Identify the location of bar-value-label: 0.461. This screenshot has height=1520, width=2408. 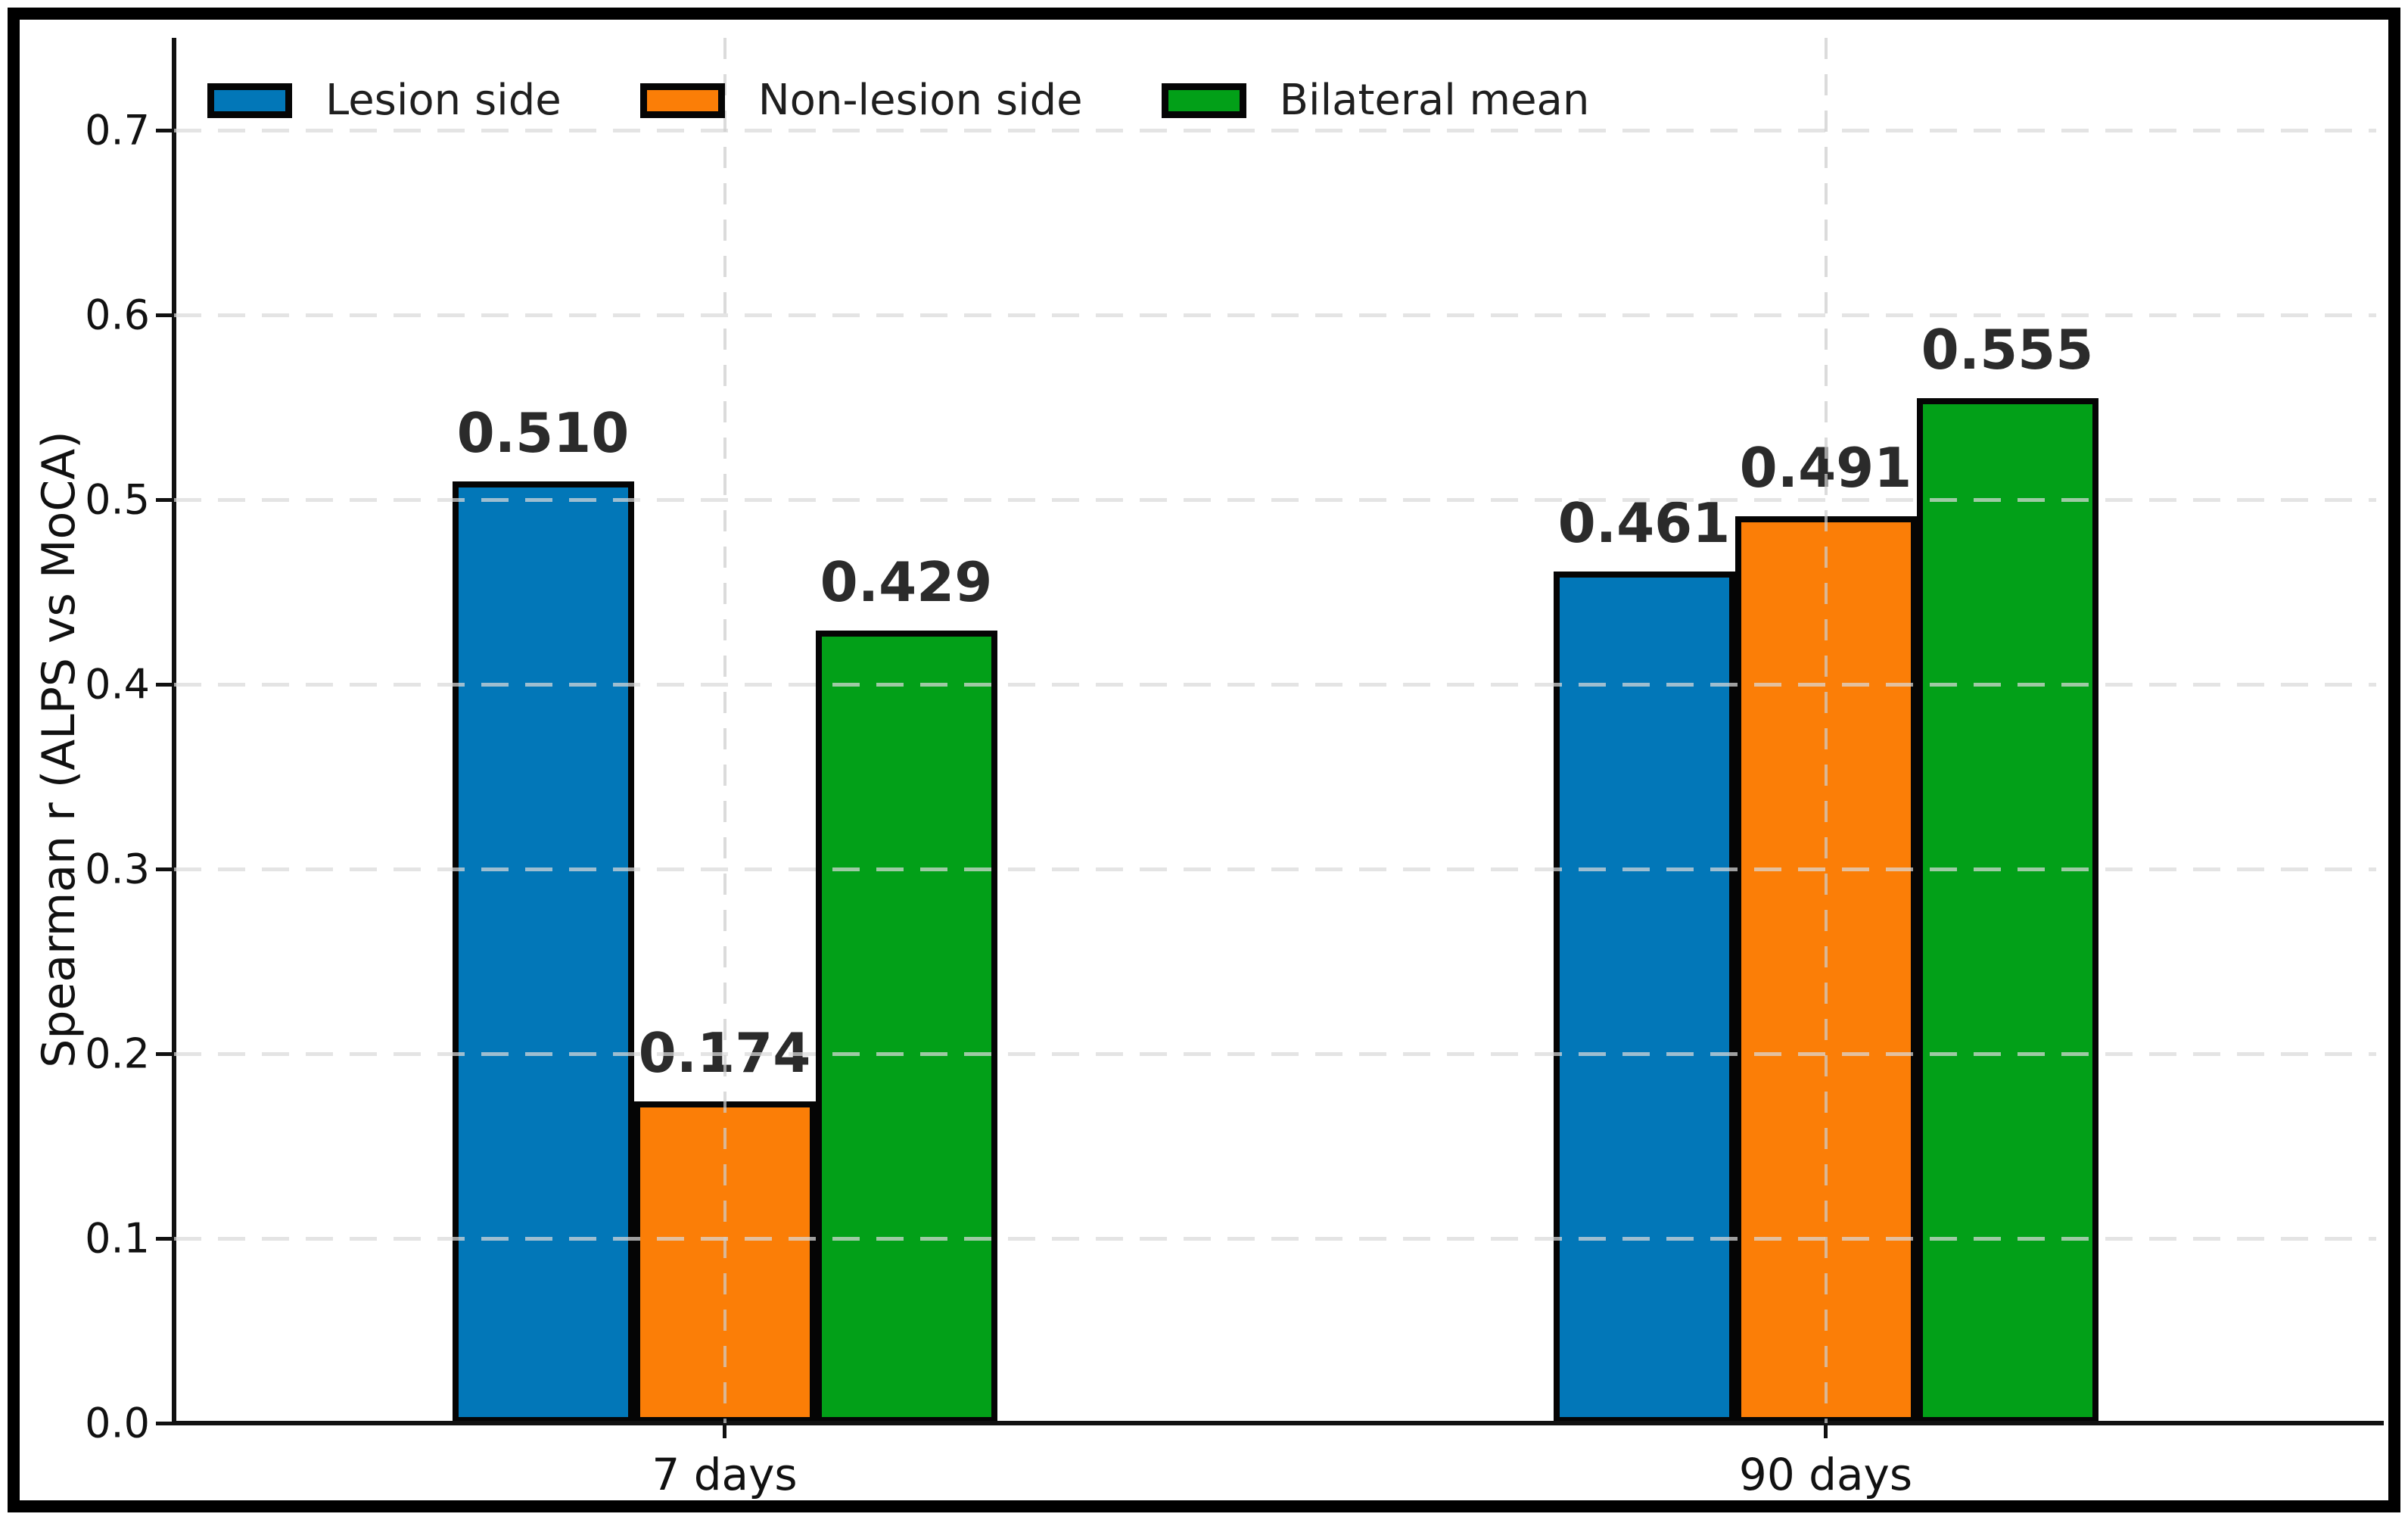
(1644, 524).